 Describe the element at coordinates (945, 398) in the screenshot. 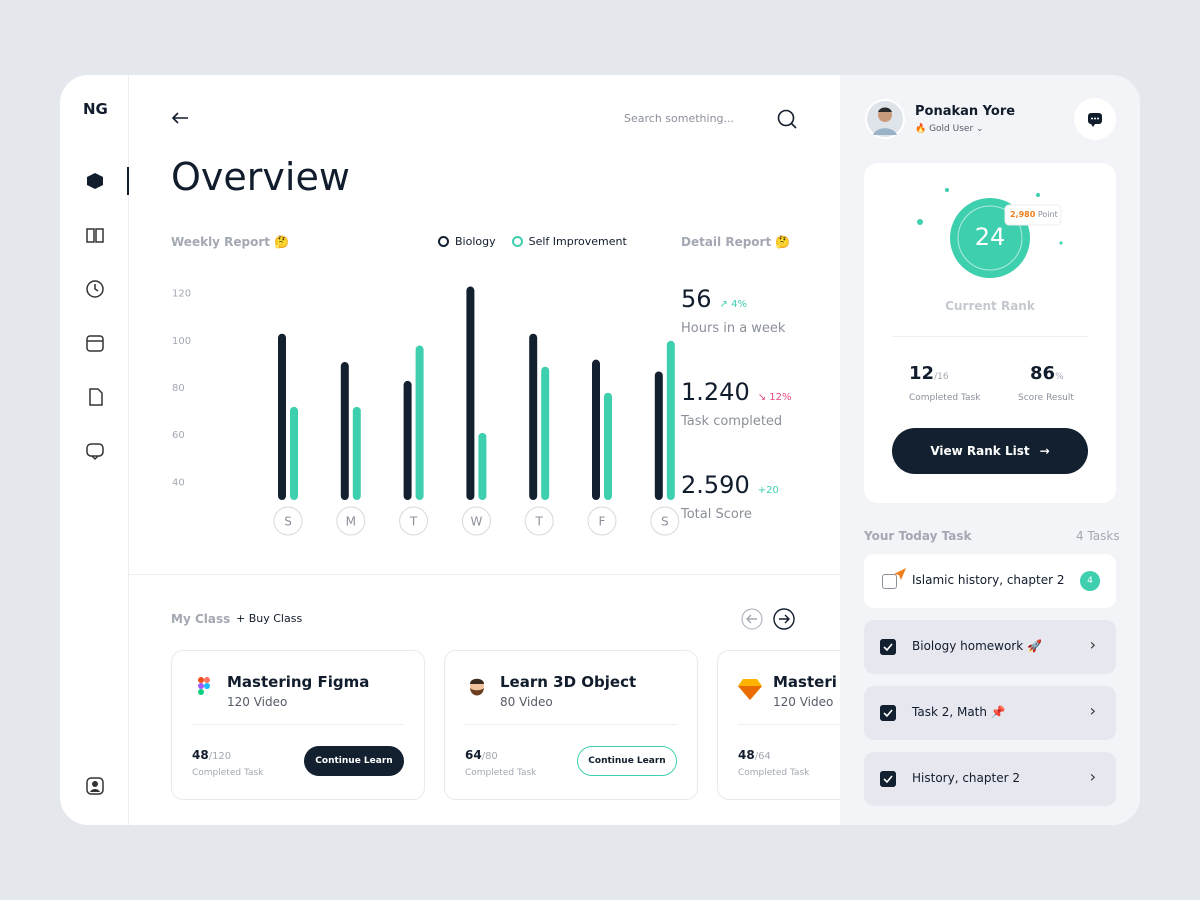

I see `tasks-label: Completed Task` at that location.